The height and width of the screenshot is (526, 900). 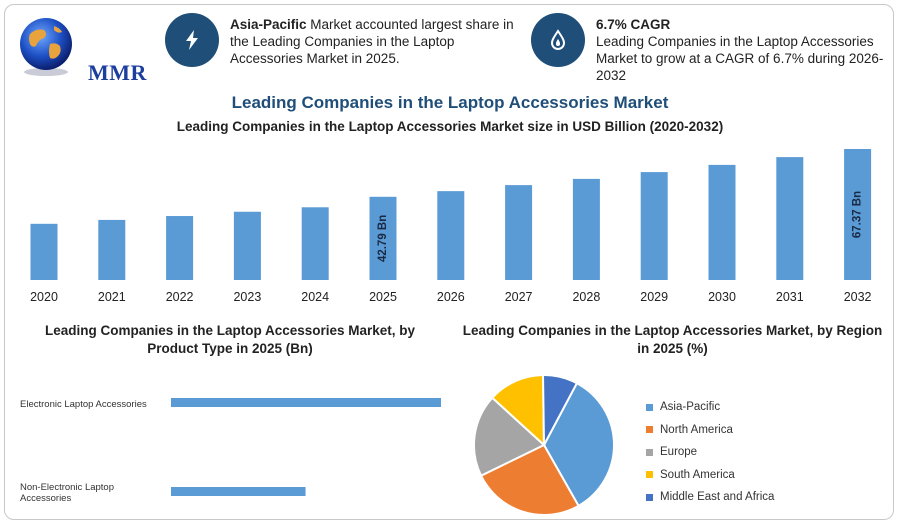 What do you see at coordinates (586, 229) in the screenshot?
I see `bar-2028` at bounding box center [586, 229].